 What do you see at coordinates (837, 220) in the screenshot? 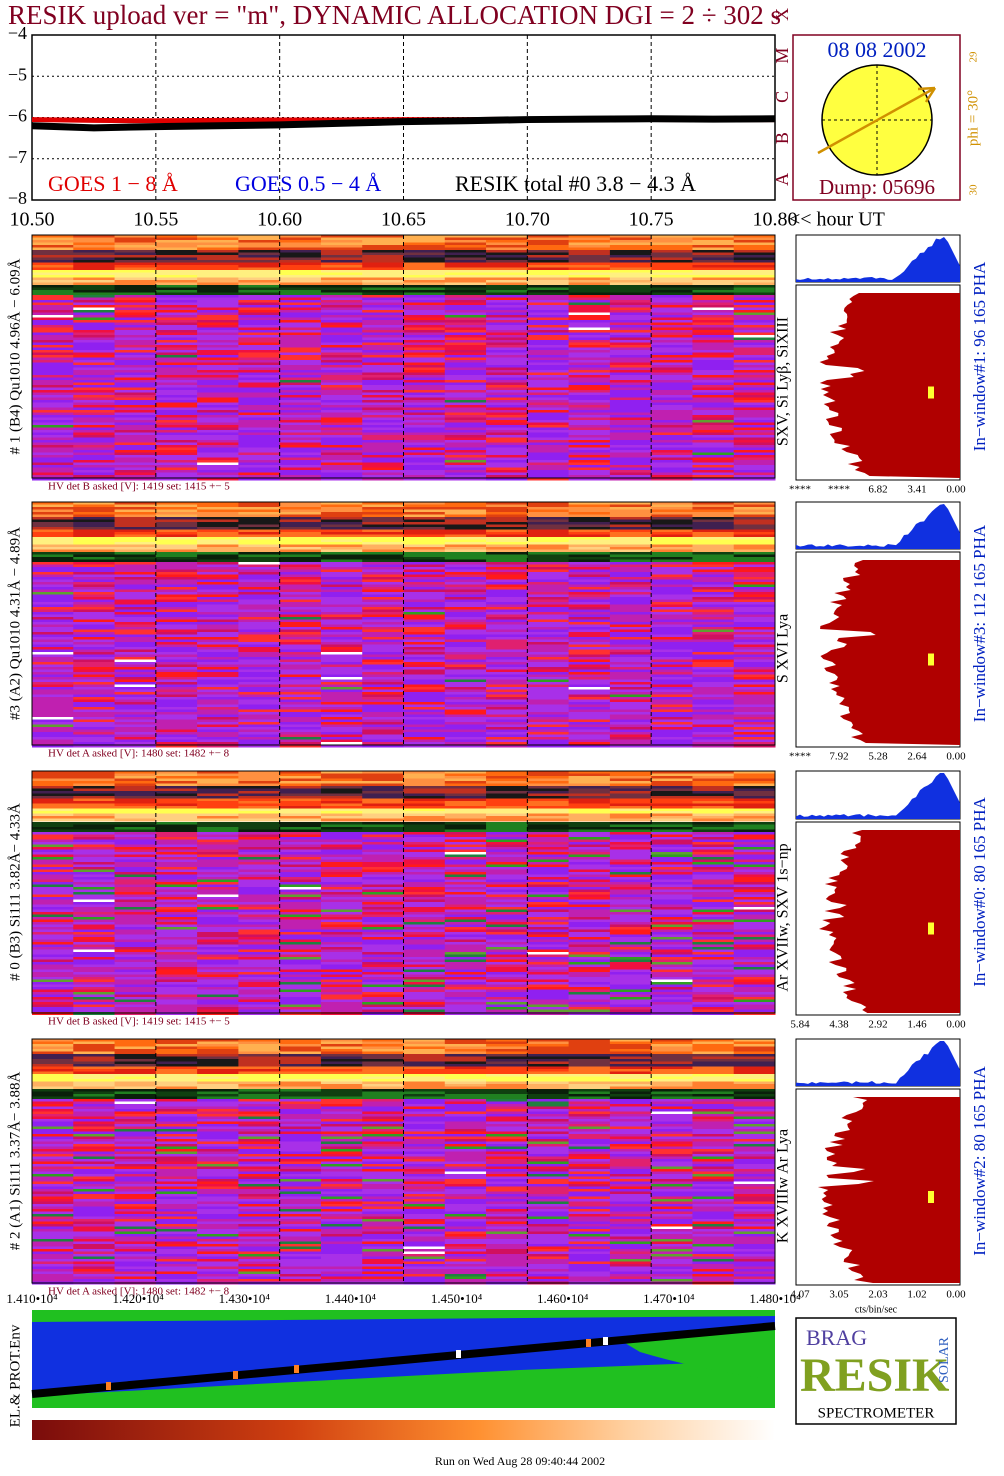
I see `x-axis-label: << hour UT` at bounding box center [837, 220].